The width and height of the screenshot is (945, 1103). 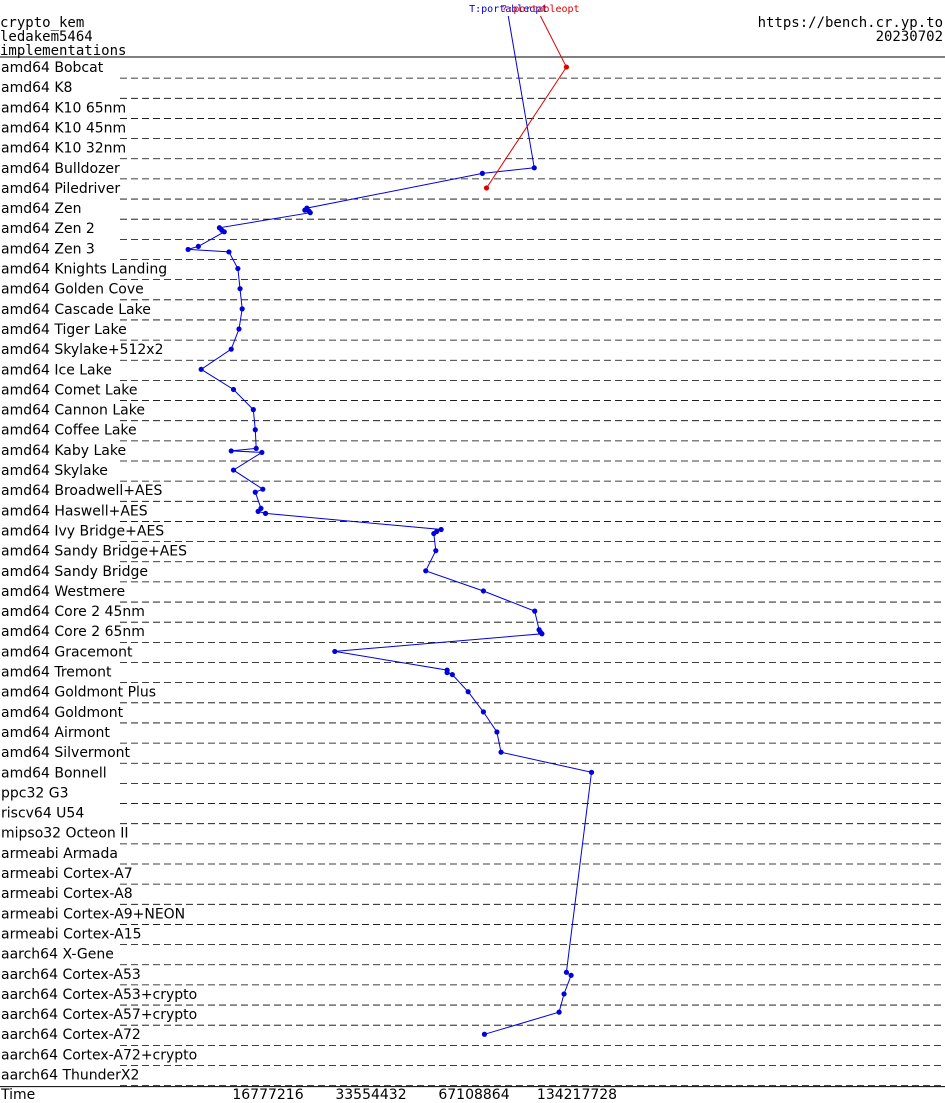 I want to click on row-label: armeabi Cortex-A15, so click(x=71, y=934).